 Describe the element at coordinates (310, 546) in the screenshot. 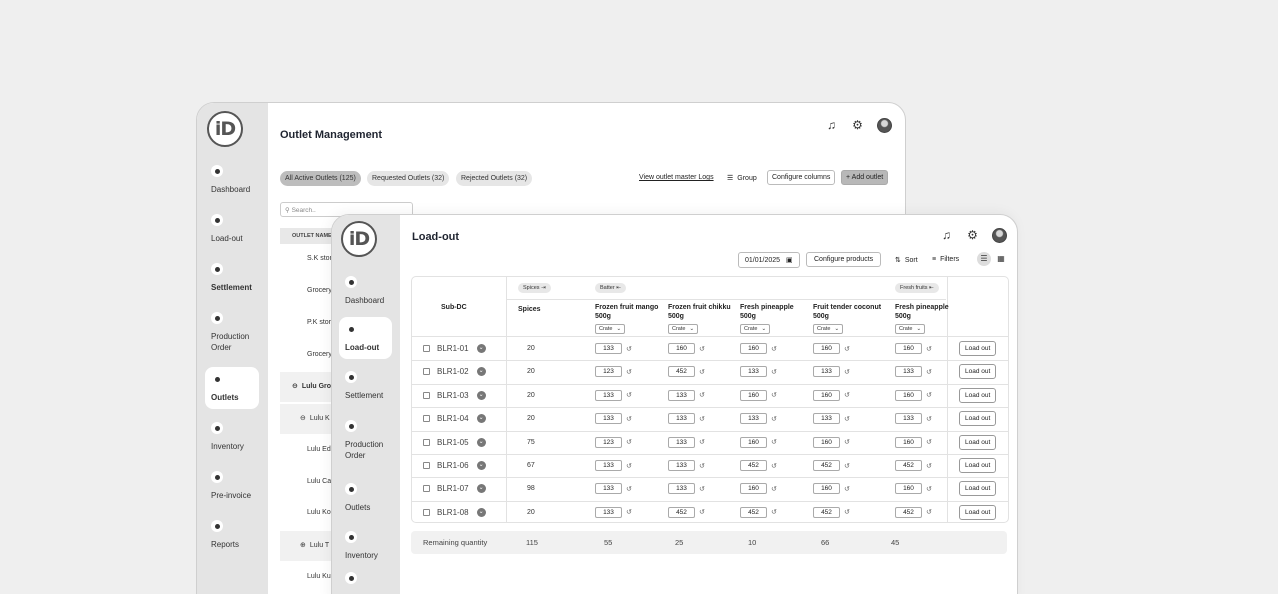

I see `outlet-row: ⊕ Lulu T` at that location.